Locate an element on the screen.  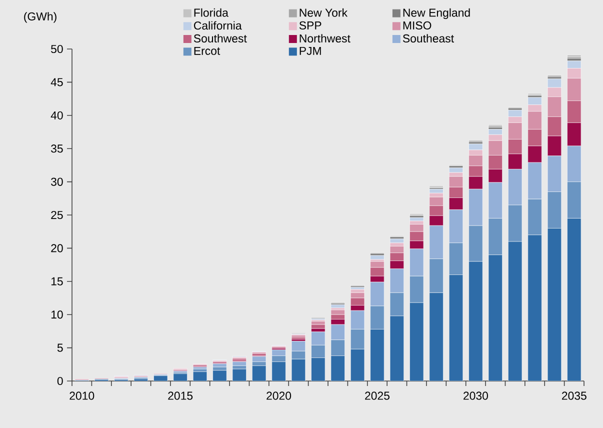
legend-label: Southeast is located at coordinates (428, 38).